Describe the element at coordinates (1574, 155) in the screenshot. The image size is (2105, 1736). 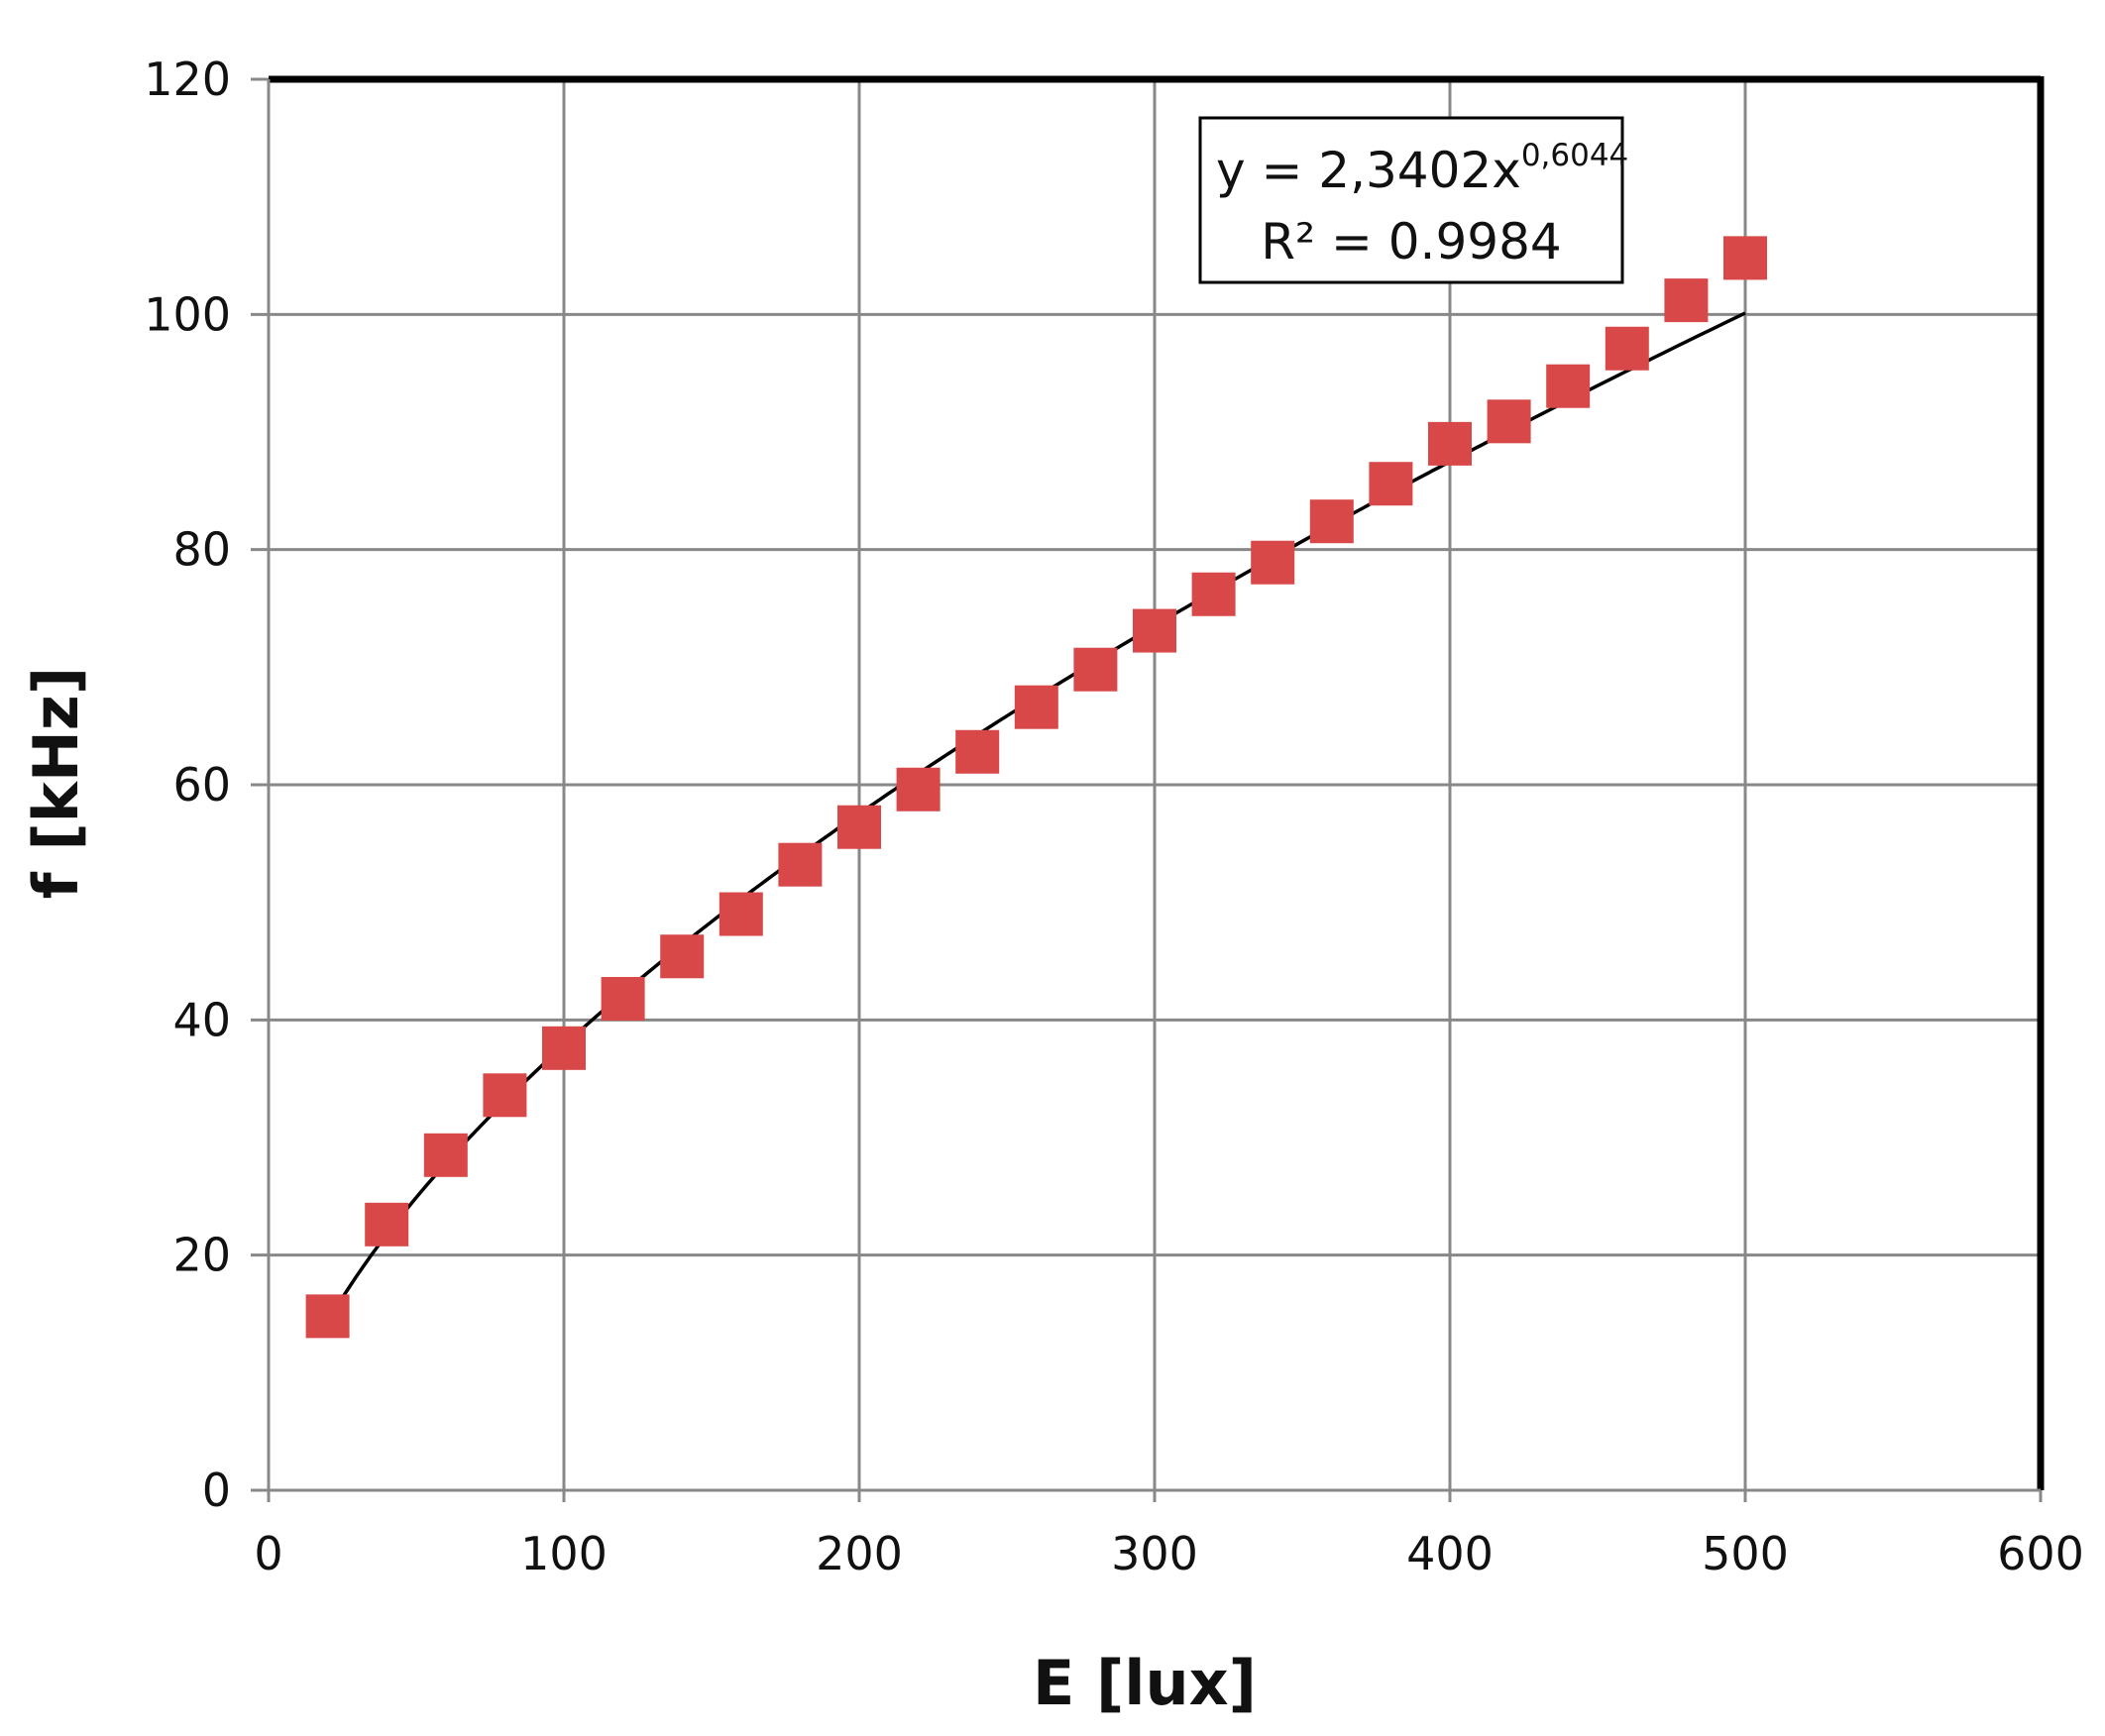
I see `equation-exponent: 0,6044` at that location.